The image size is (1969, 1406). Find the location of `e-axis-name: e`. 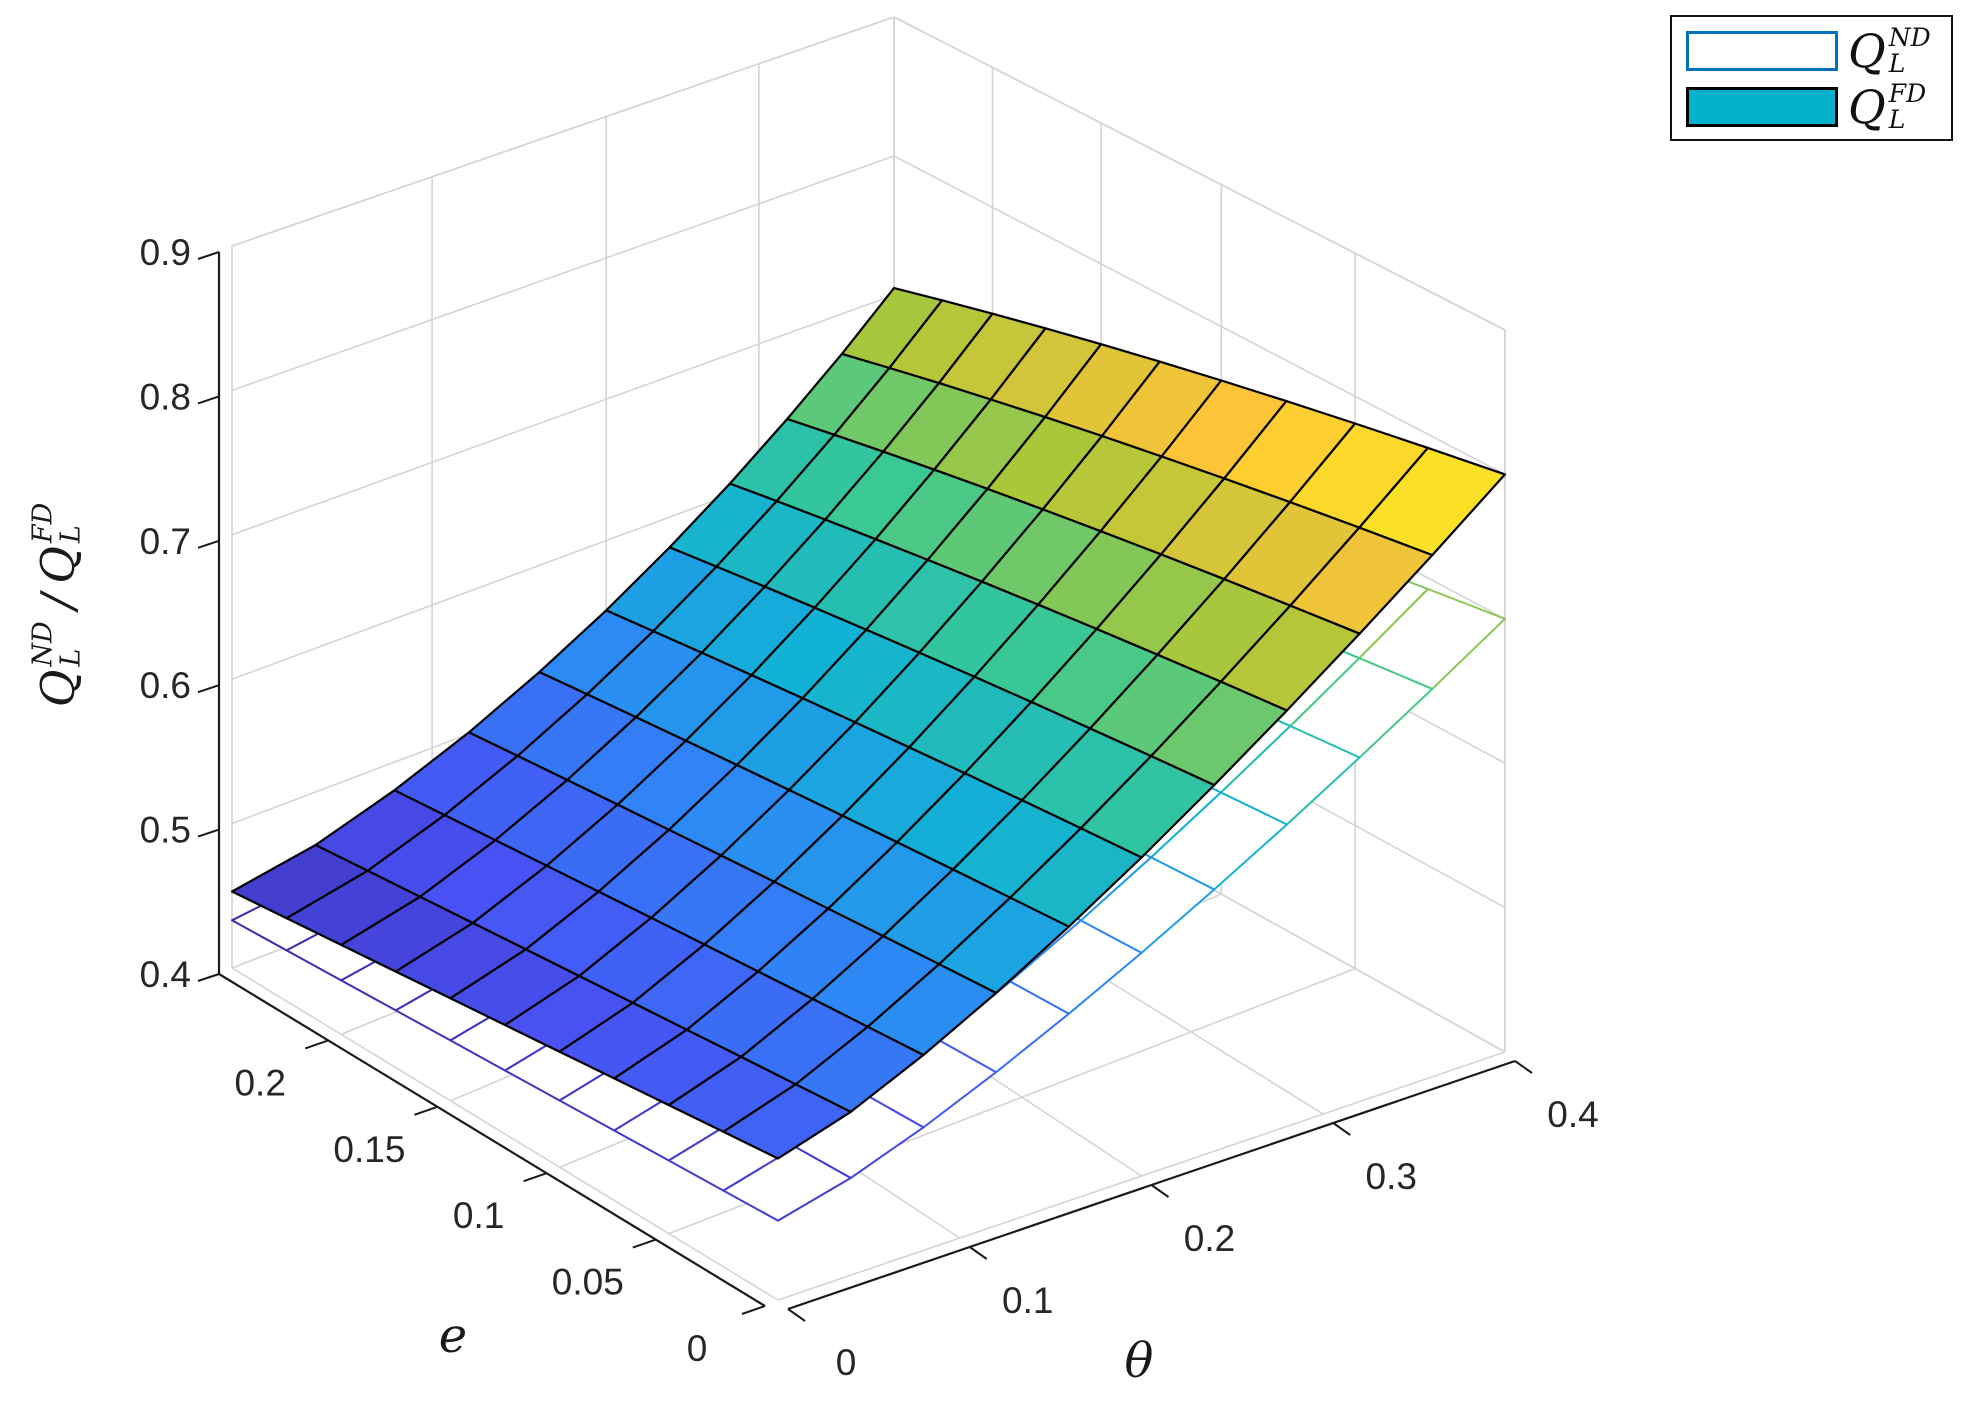

e-axis-name: e is located at coordinates (453, 1336).